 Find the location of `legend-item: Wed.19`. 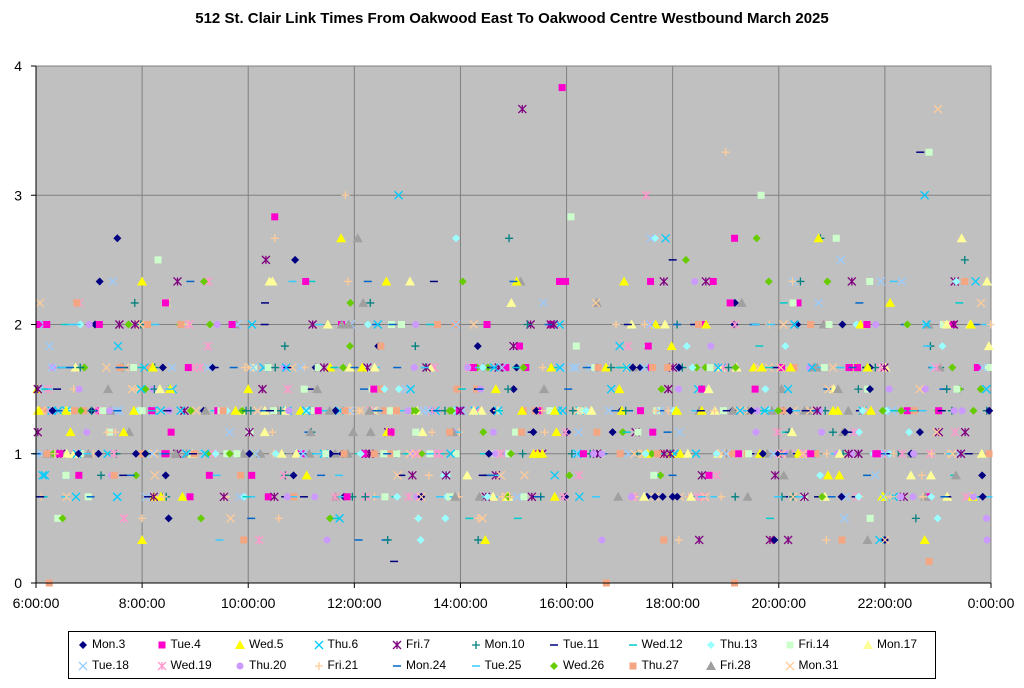

legend-item: Wed.19 is located at coordinates (184, 665).